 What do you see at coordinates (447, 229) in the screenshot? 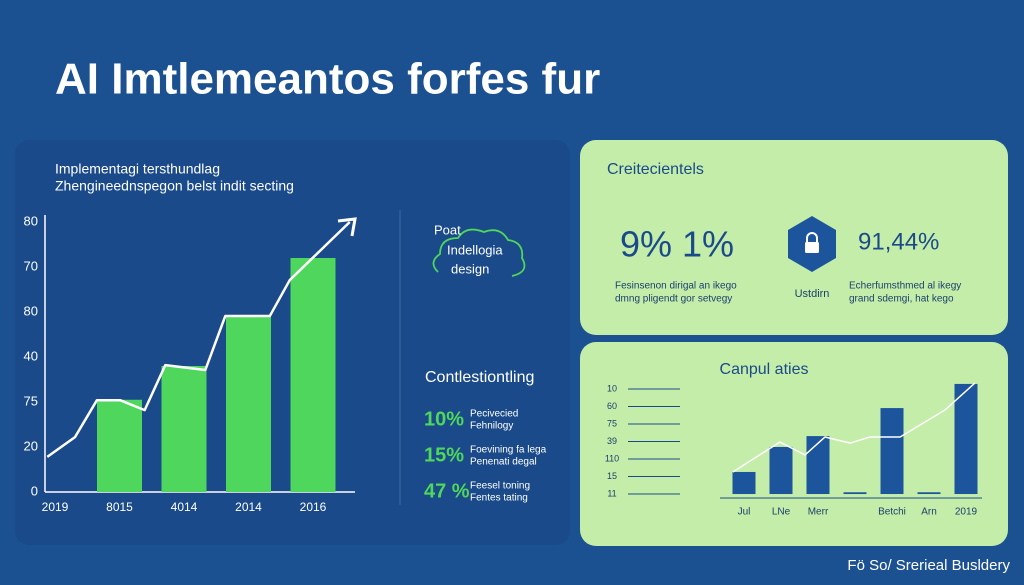
I see `concept-line: Poat` at bounding box center [447, 229].